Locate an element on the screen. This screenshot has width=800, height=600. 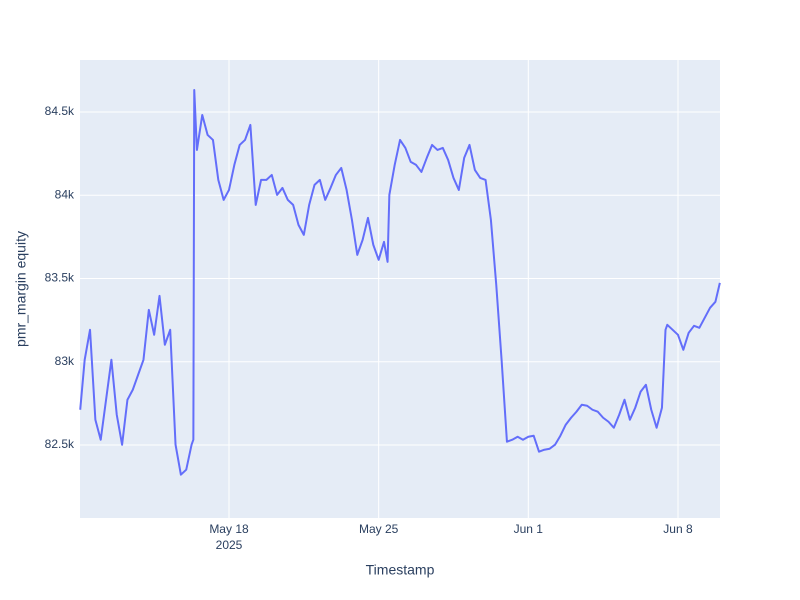
y-tick-label: 84.5k is located at coordinates (60, 111).